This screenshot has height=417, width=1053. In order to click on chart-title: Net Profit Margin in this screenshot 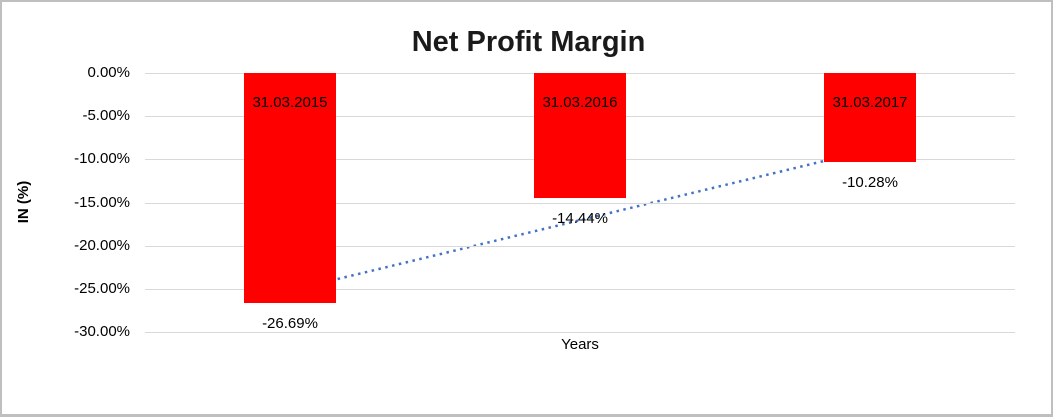, I will do `click(528, 42)`.